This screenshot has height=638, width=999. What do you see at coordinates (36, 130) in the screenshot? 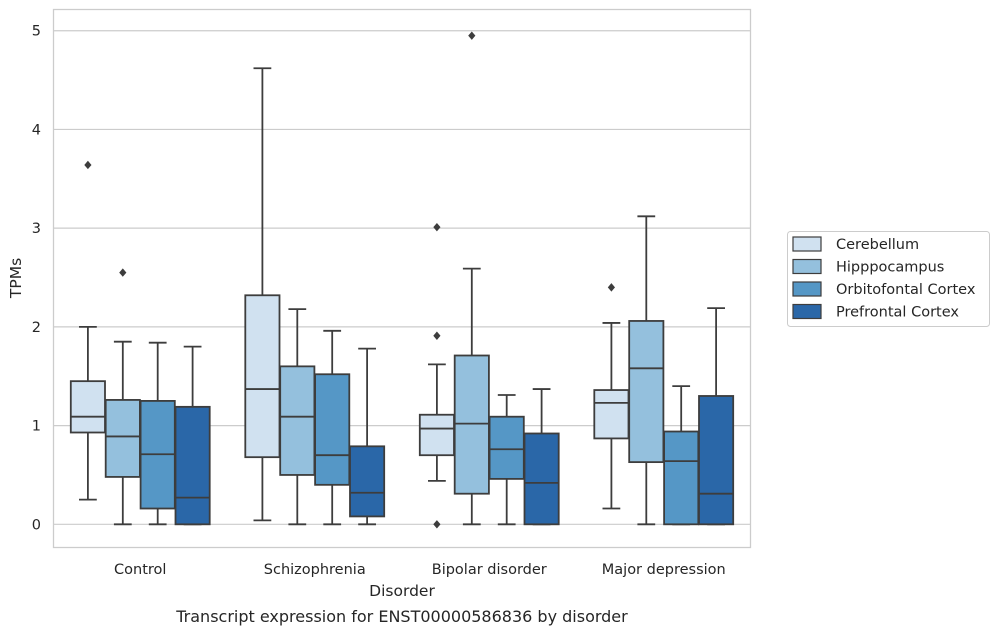
I see `y-tick-label: 4` at bounding box center [36, 130].